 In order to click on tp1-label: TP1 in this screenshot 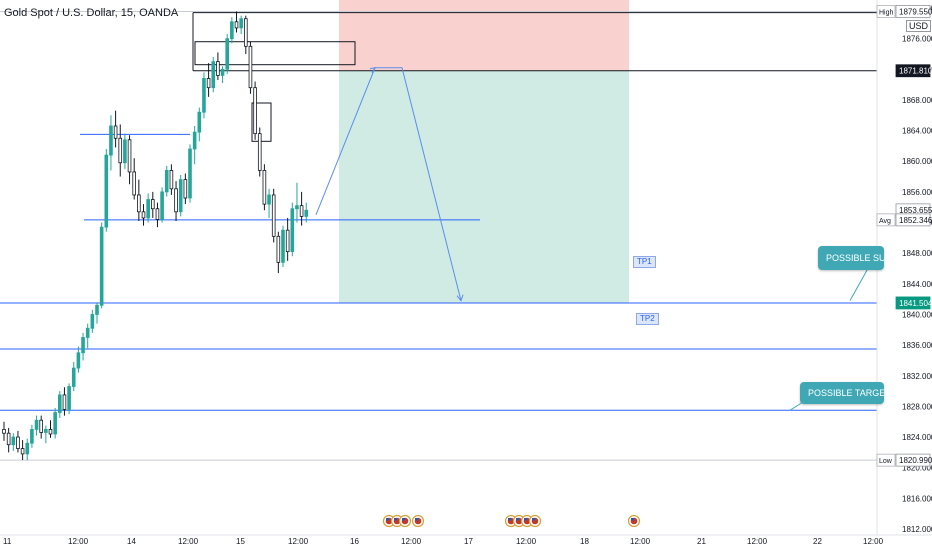, I will do `click(644, 262)`.